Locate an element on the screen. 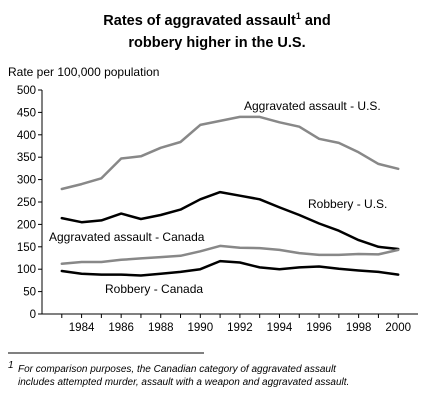 The height and width of the screenshot is (402, 434). series-label-aggravated-assault-us: Aggravated assault - U.S. is located at coordinates (312, 106).